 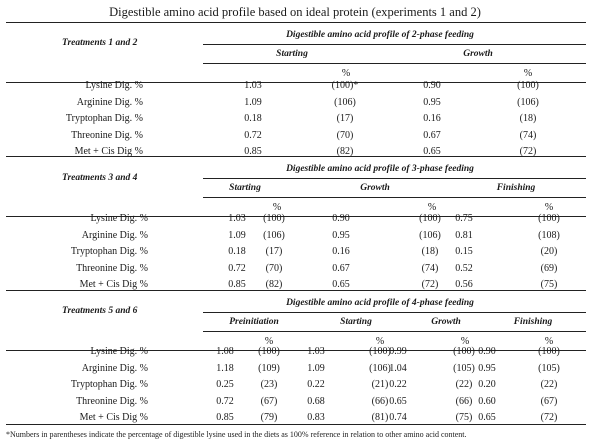 What do you see at coordinates (464, 251) in the screenshot?
I see `table-cell: 0.15` at bounding box center [464, 251].